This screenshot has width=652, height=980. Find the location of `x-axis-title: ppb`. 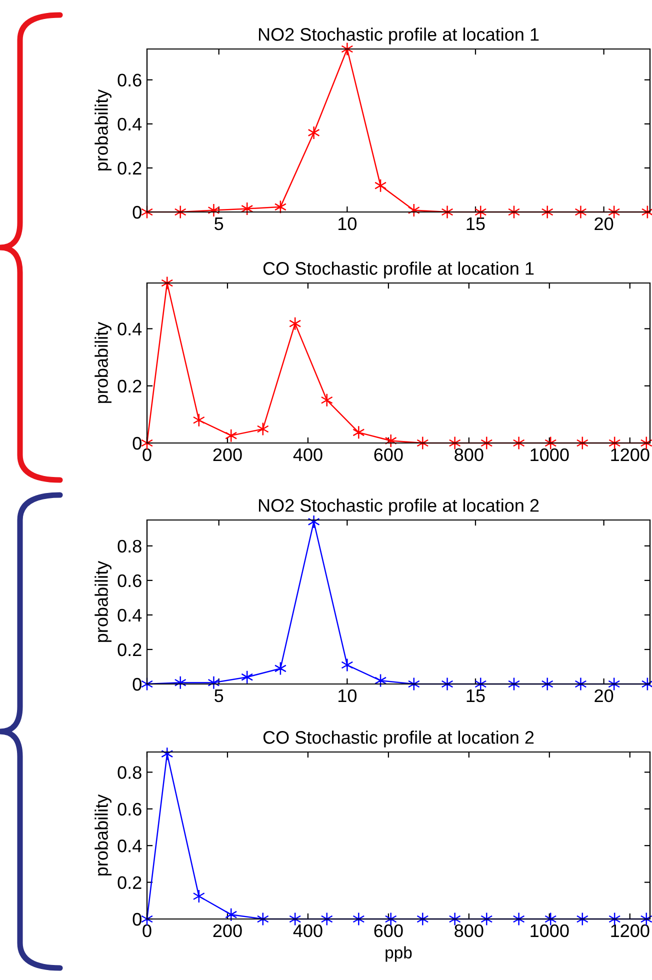

x-axis-title: ppb is located at coordinates (399, 954).